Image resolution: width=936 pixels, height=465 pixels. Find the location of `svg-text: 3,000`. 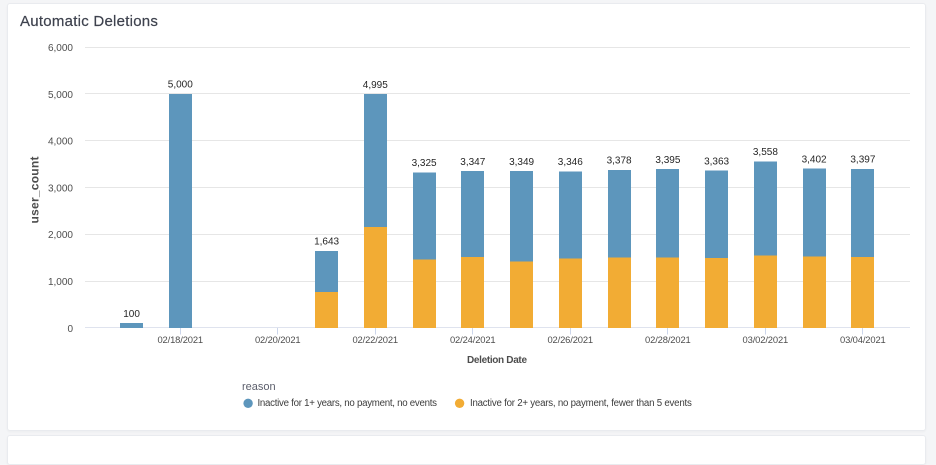

svg-text: 3,000 is located at coordinates (60, 189).